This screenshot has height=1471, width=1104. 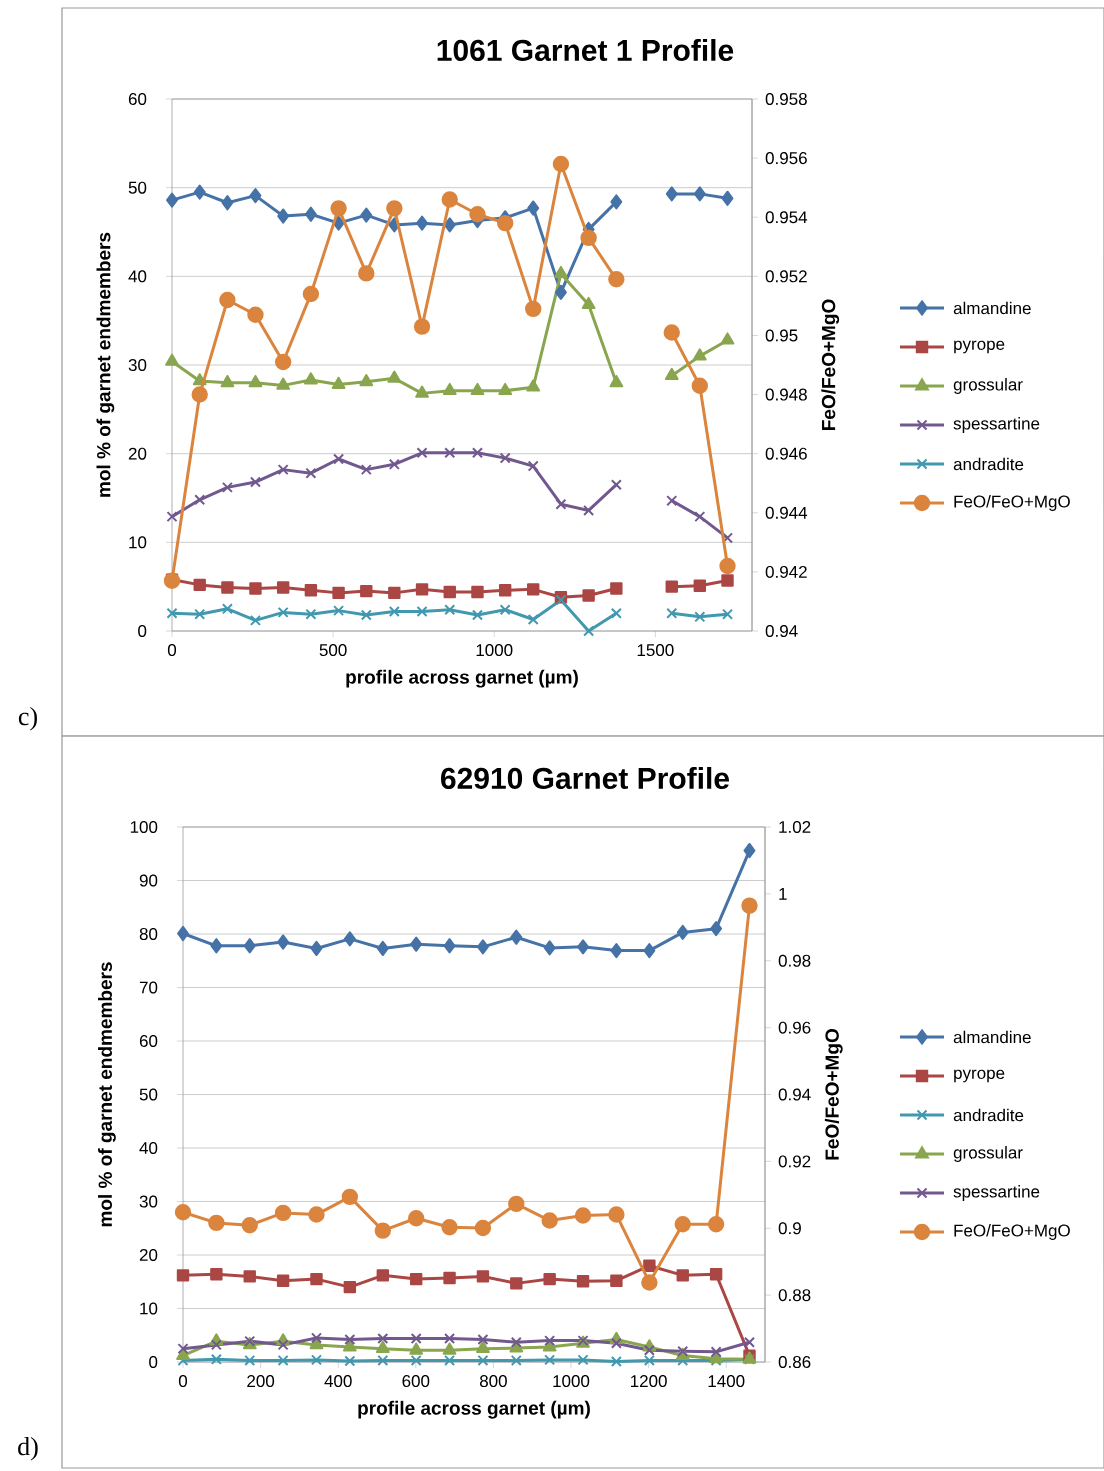 What do you see at coordinates (786, 453) in the screenshot?
I see `y2-tick-label: 0.946` at bounding box center [786, 453].